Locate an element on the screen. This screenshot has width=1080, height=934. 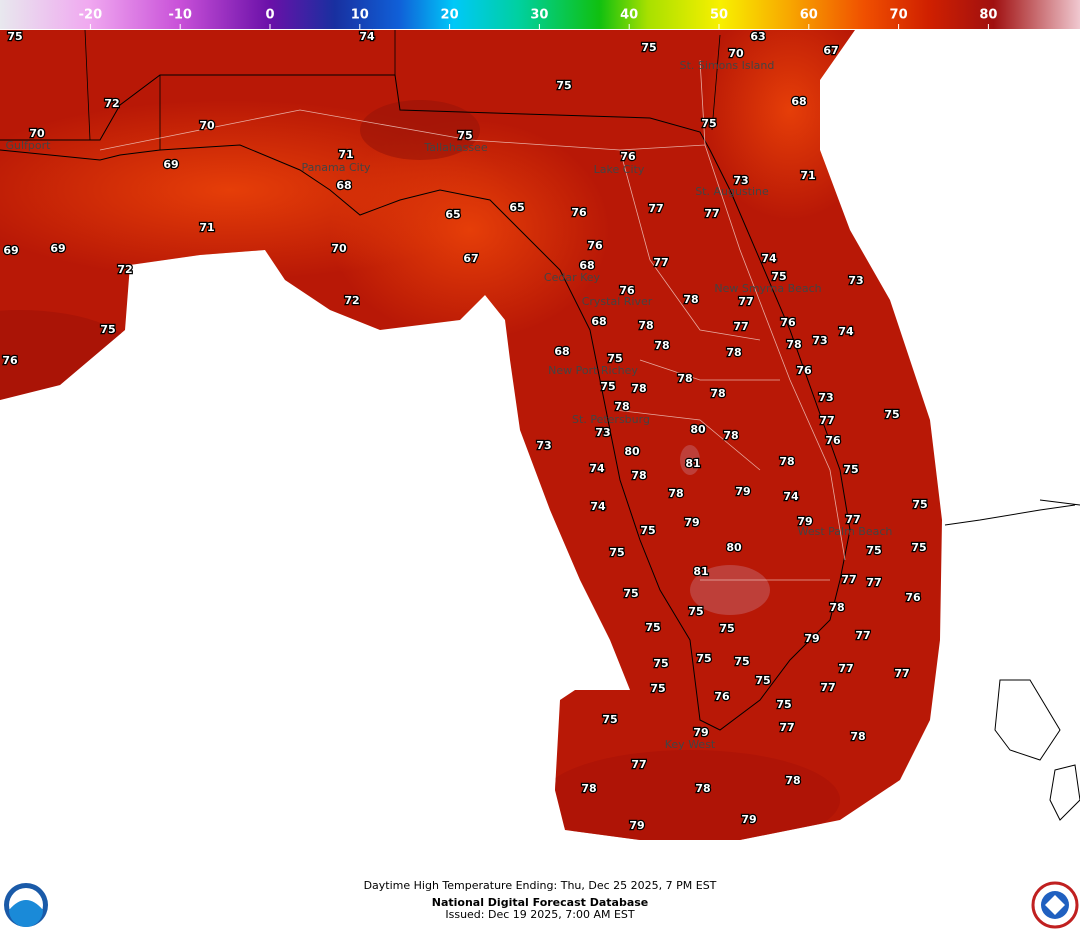
colorbar-tick-label: 50 is located at coordinates (719, 15).